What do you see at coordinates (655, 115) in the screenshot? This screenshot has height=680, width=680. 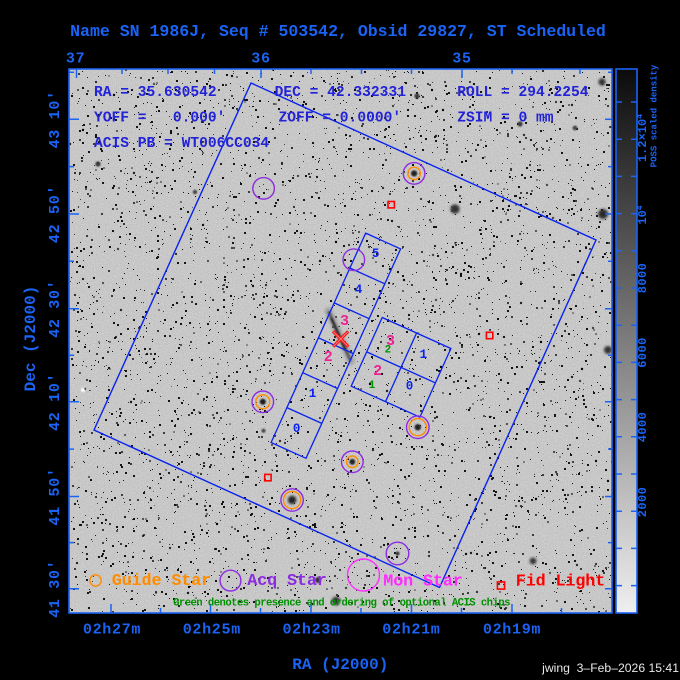 I see `svg-text: POSS scaled density` at bounding box center [655, 115].